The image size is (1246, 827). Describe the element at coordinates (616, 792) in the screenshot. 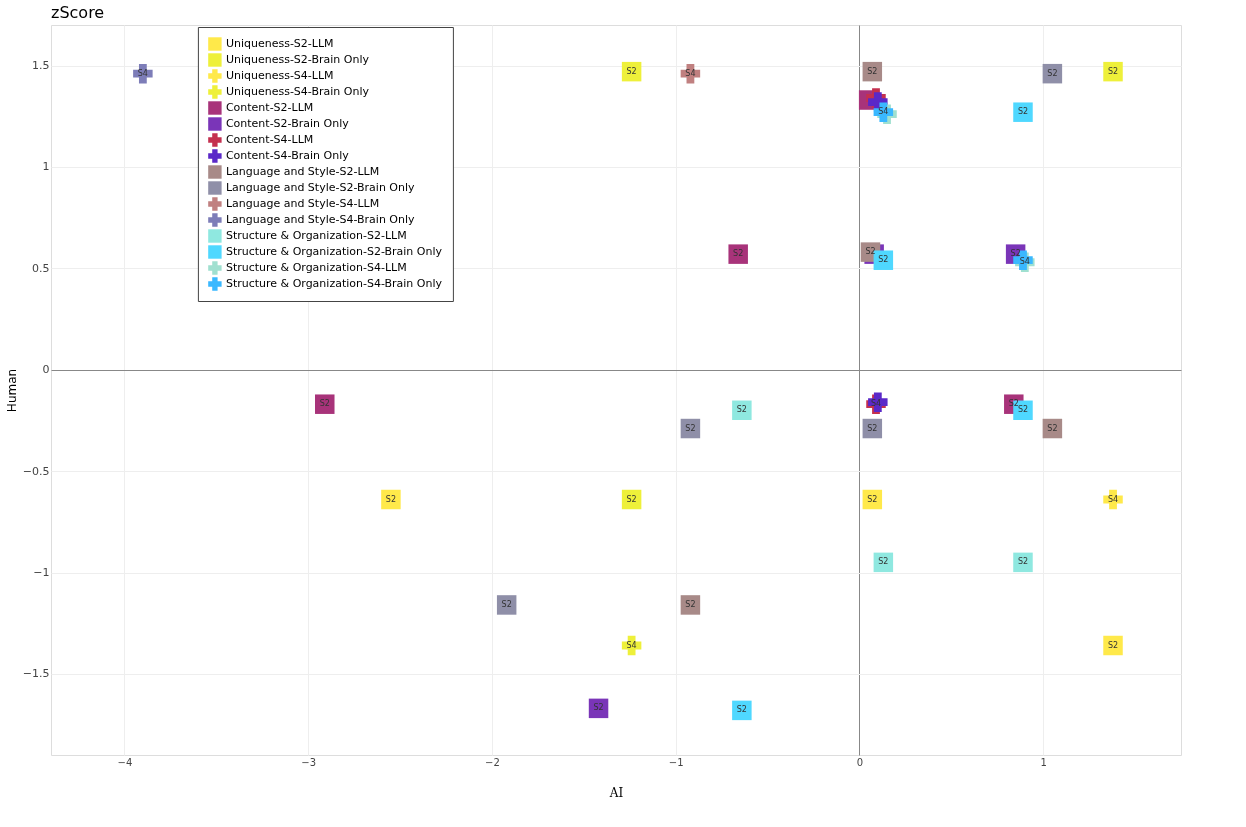

I see `x-axis-title: AI` at that location.